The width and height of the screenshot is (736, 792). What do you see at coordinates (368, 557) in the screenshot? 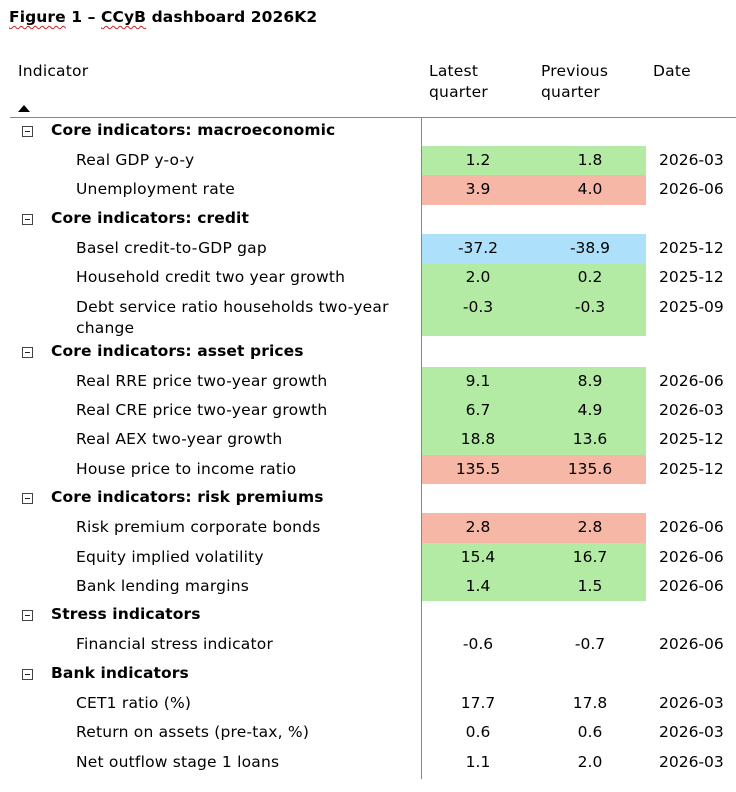
I see `indicator-row: Equity implied volatility 15.4 16.7 2026-06` at bounding box center [368, 557].